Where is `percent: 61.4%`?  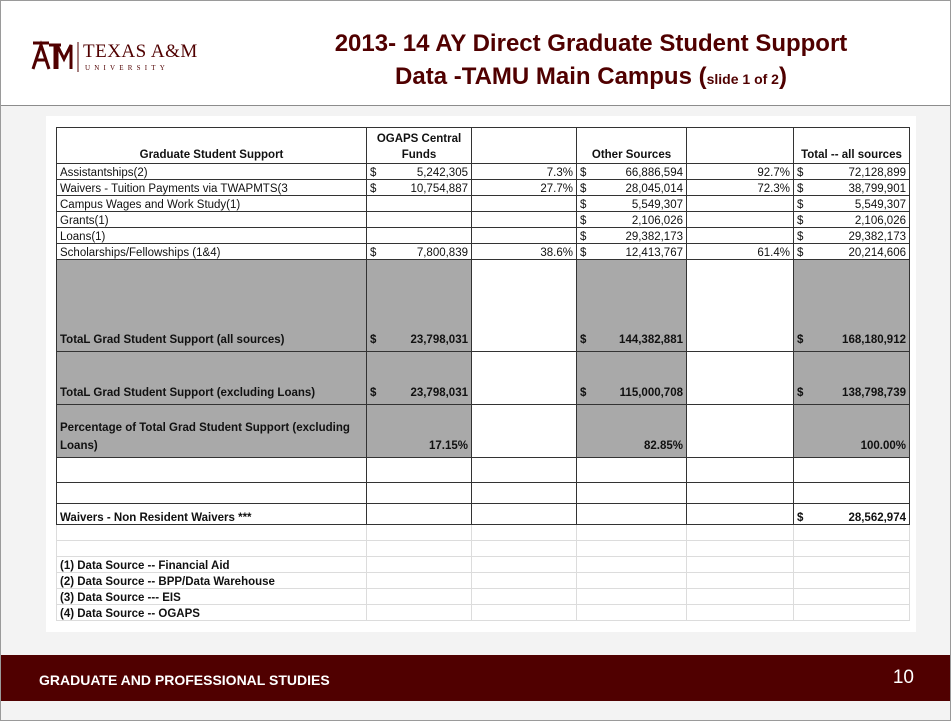 percent: 61.4% is located at coordinates (773, 253).